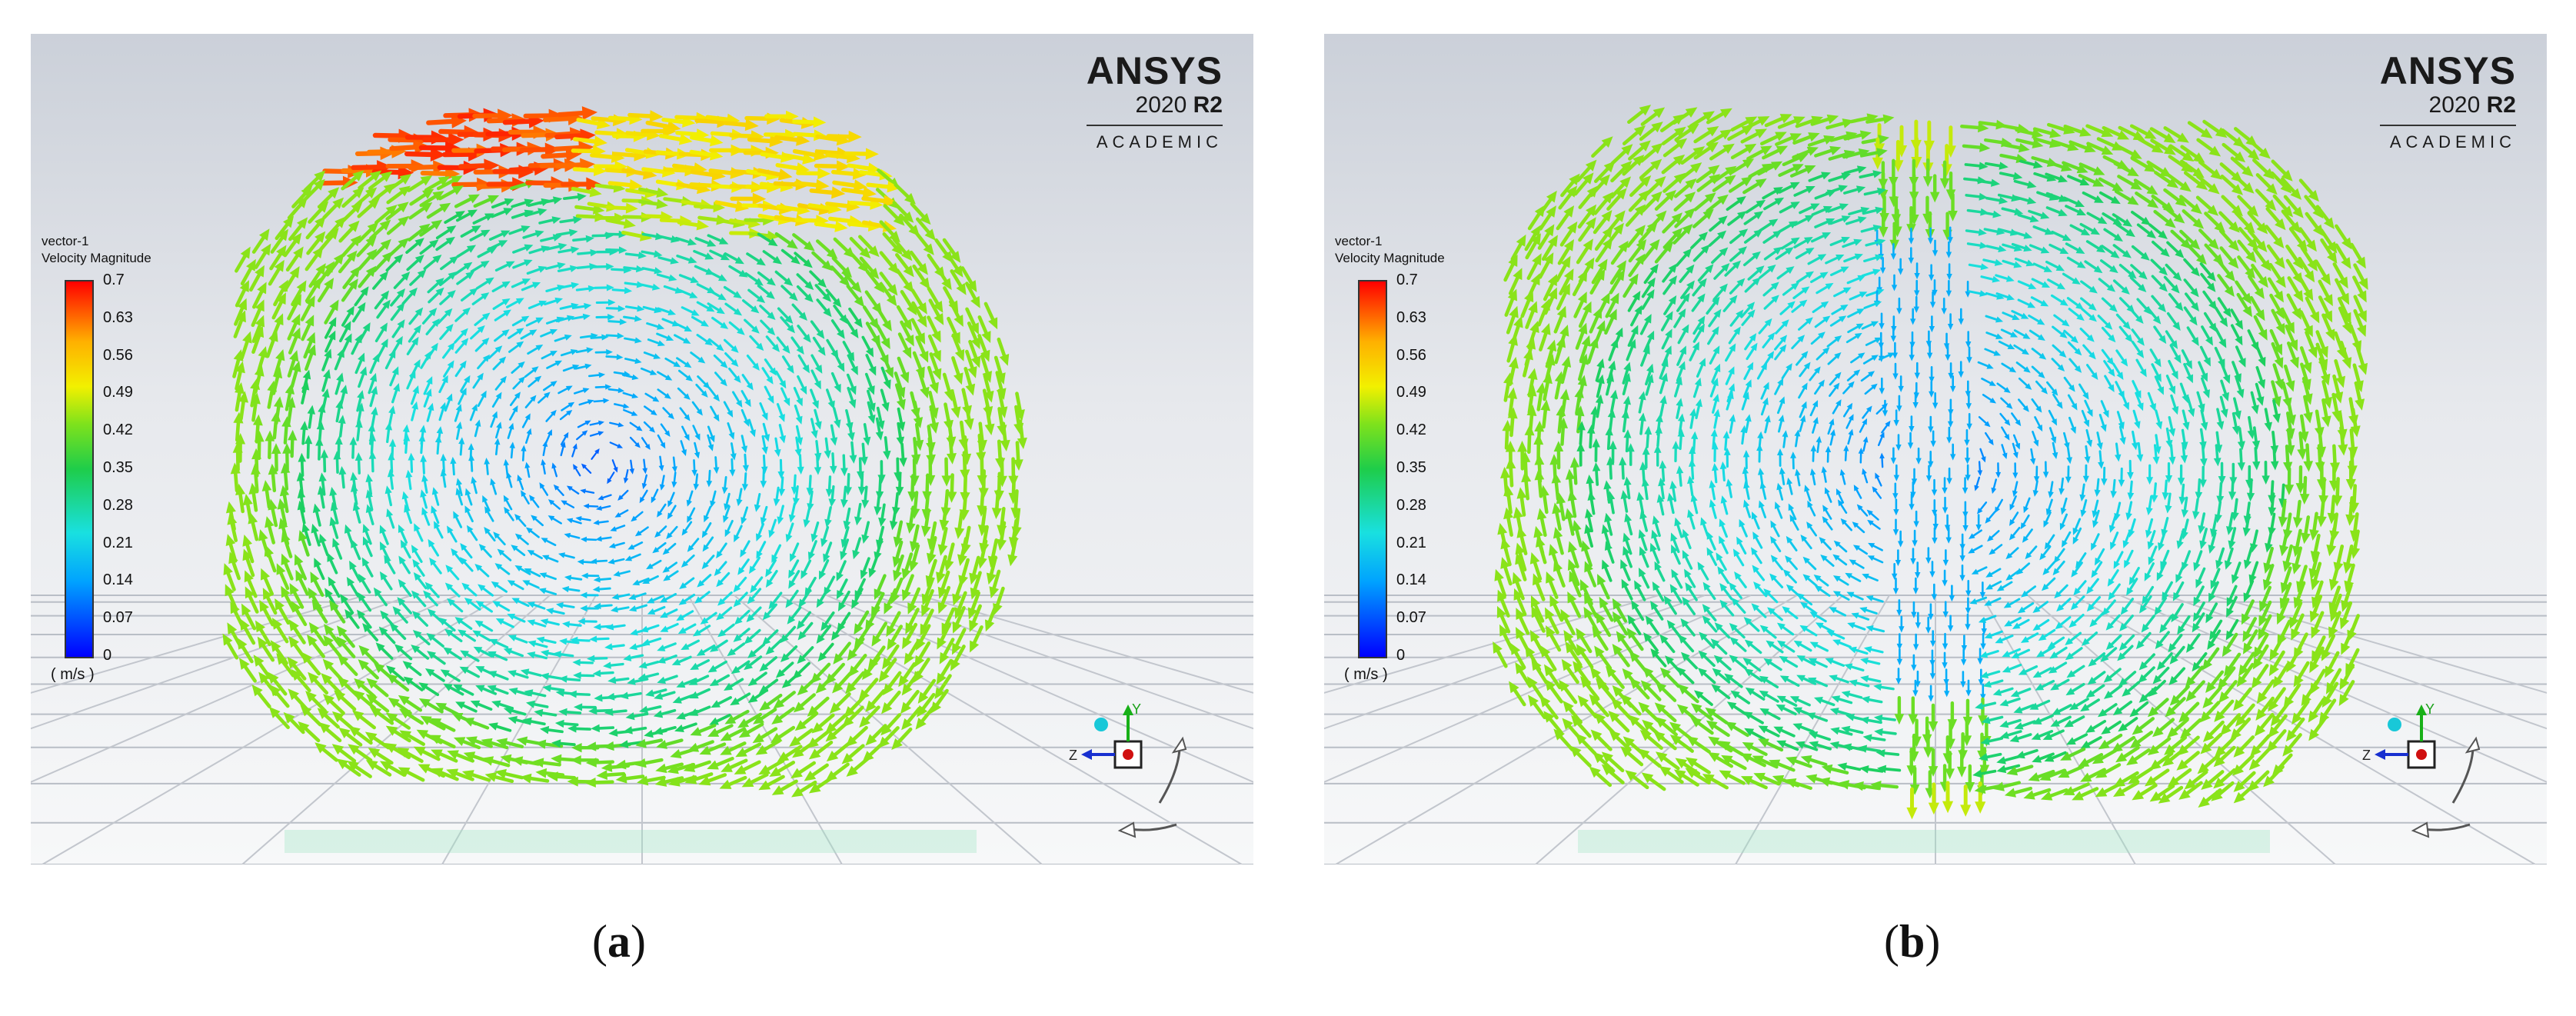  I want to click on axis-triad-icon: Y Z, so click(1146, 780).